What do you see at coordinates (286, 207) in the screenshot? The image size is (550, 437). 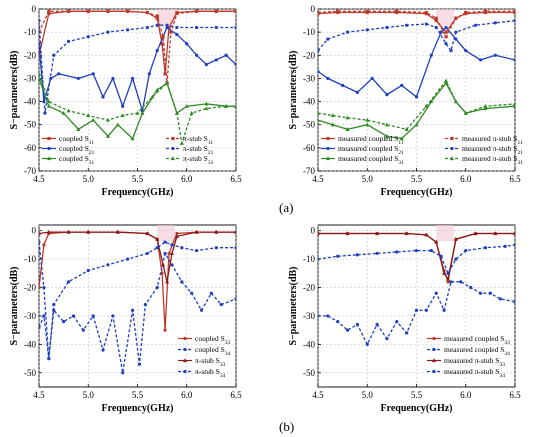 I see `panel-label-a: (a)` at bounding box center [286, 207].